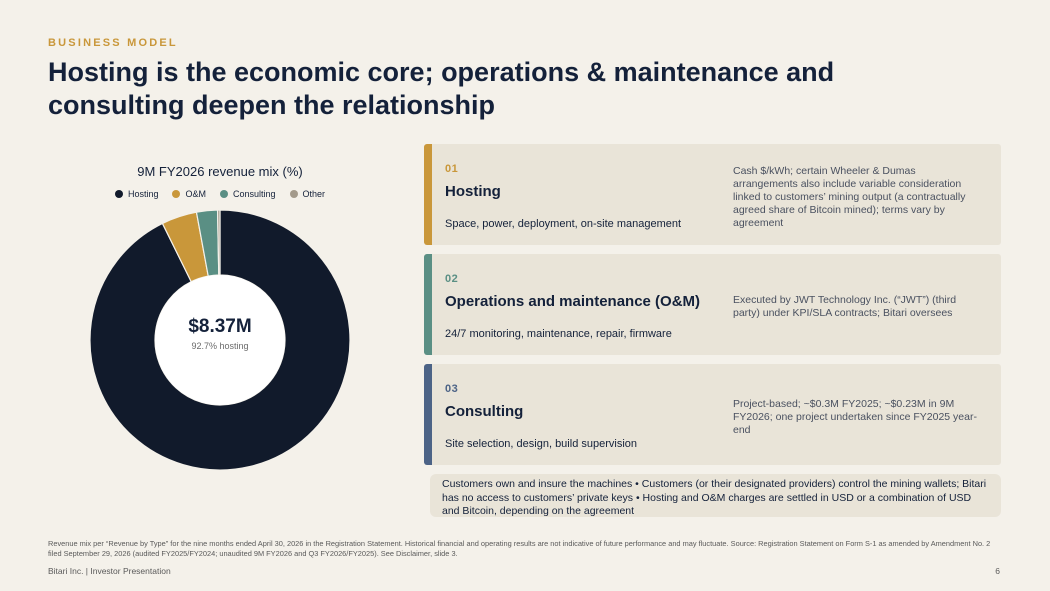  I want to click on legend-item-hosting: Hosting, so click(136, 194).